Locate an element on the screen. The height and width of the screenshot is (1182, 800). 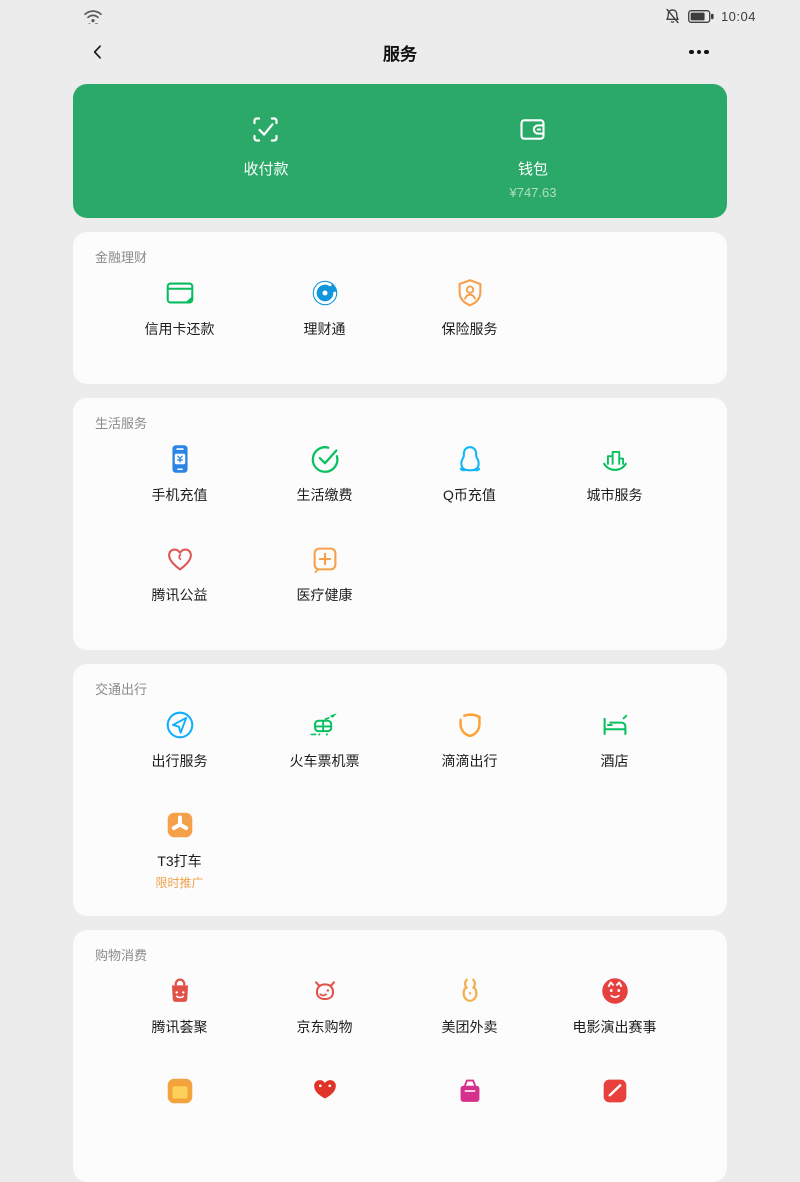
service-item-didi-shield: 滴滴出行 is located at coordinates (469, 758).